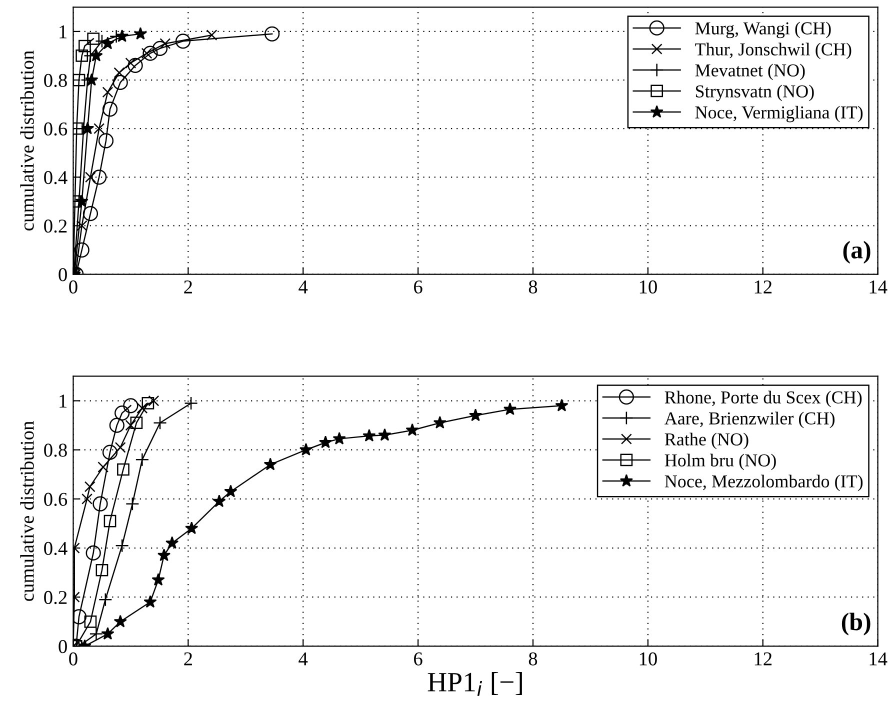 The image size is (893, 718). I want to click on legend-label: Noce, Mezzolombardo (IT), so click(763, 483).